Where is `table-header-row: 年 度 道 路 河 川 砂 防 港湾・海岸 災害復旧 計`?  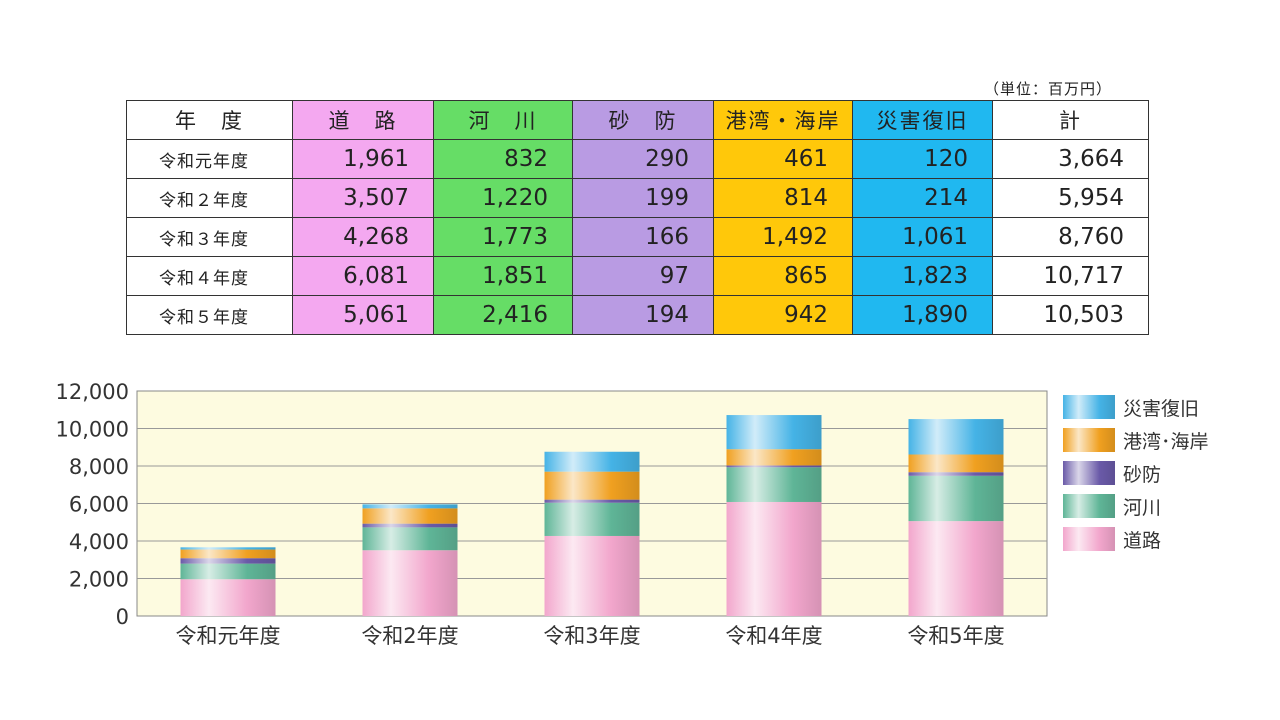
table-header-row: 年 度 道 路 河 川 砂 防 港湾・海岸 災害復旧 計 is located at coordinates (637, 120).